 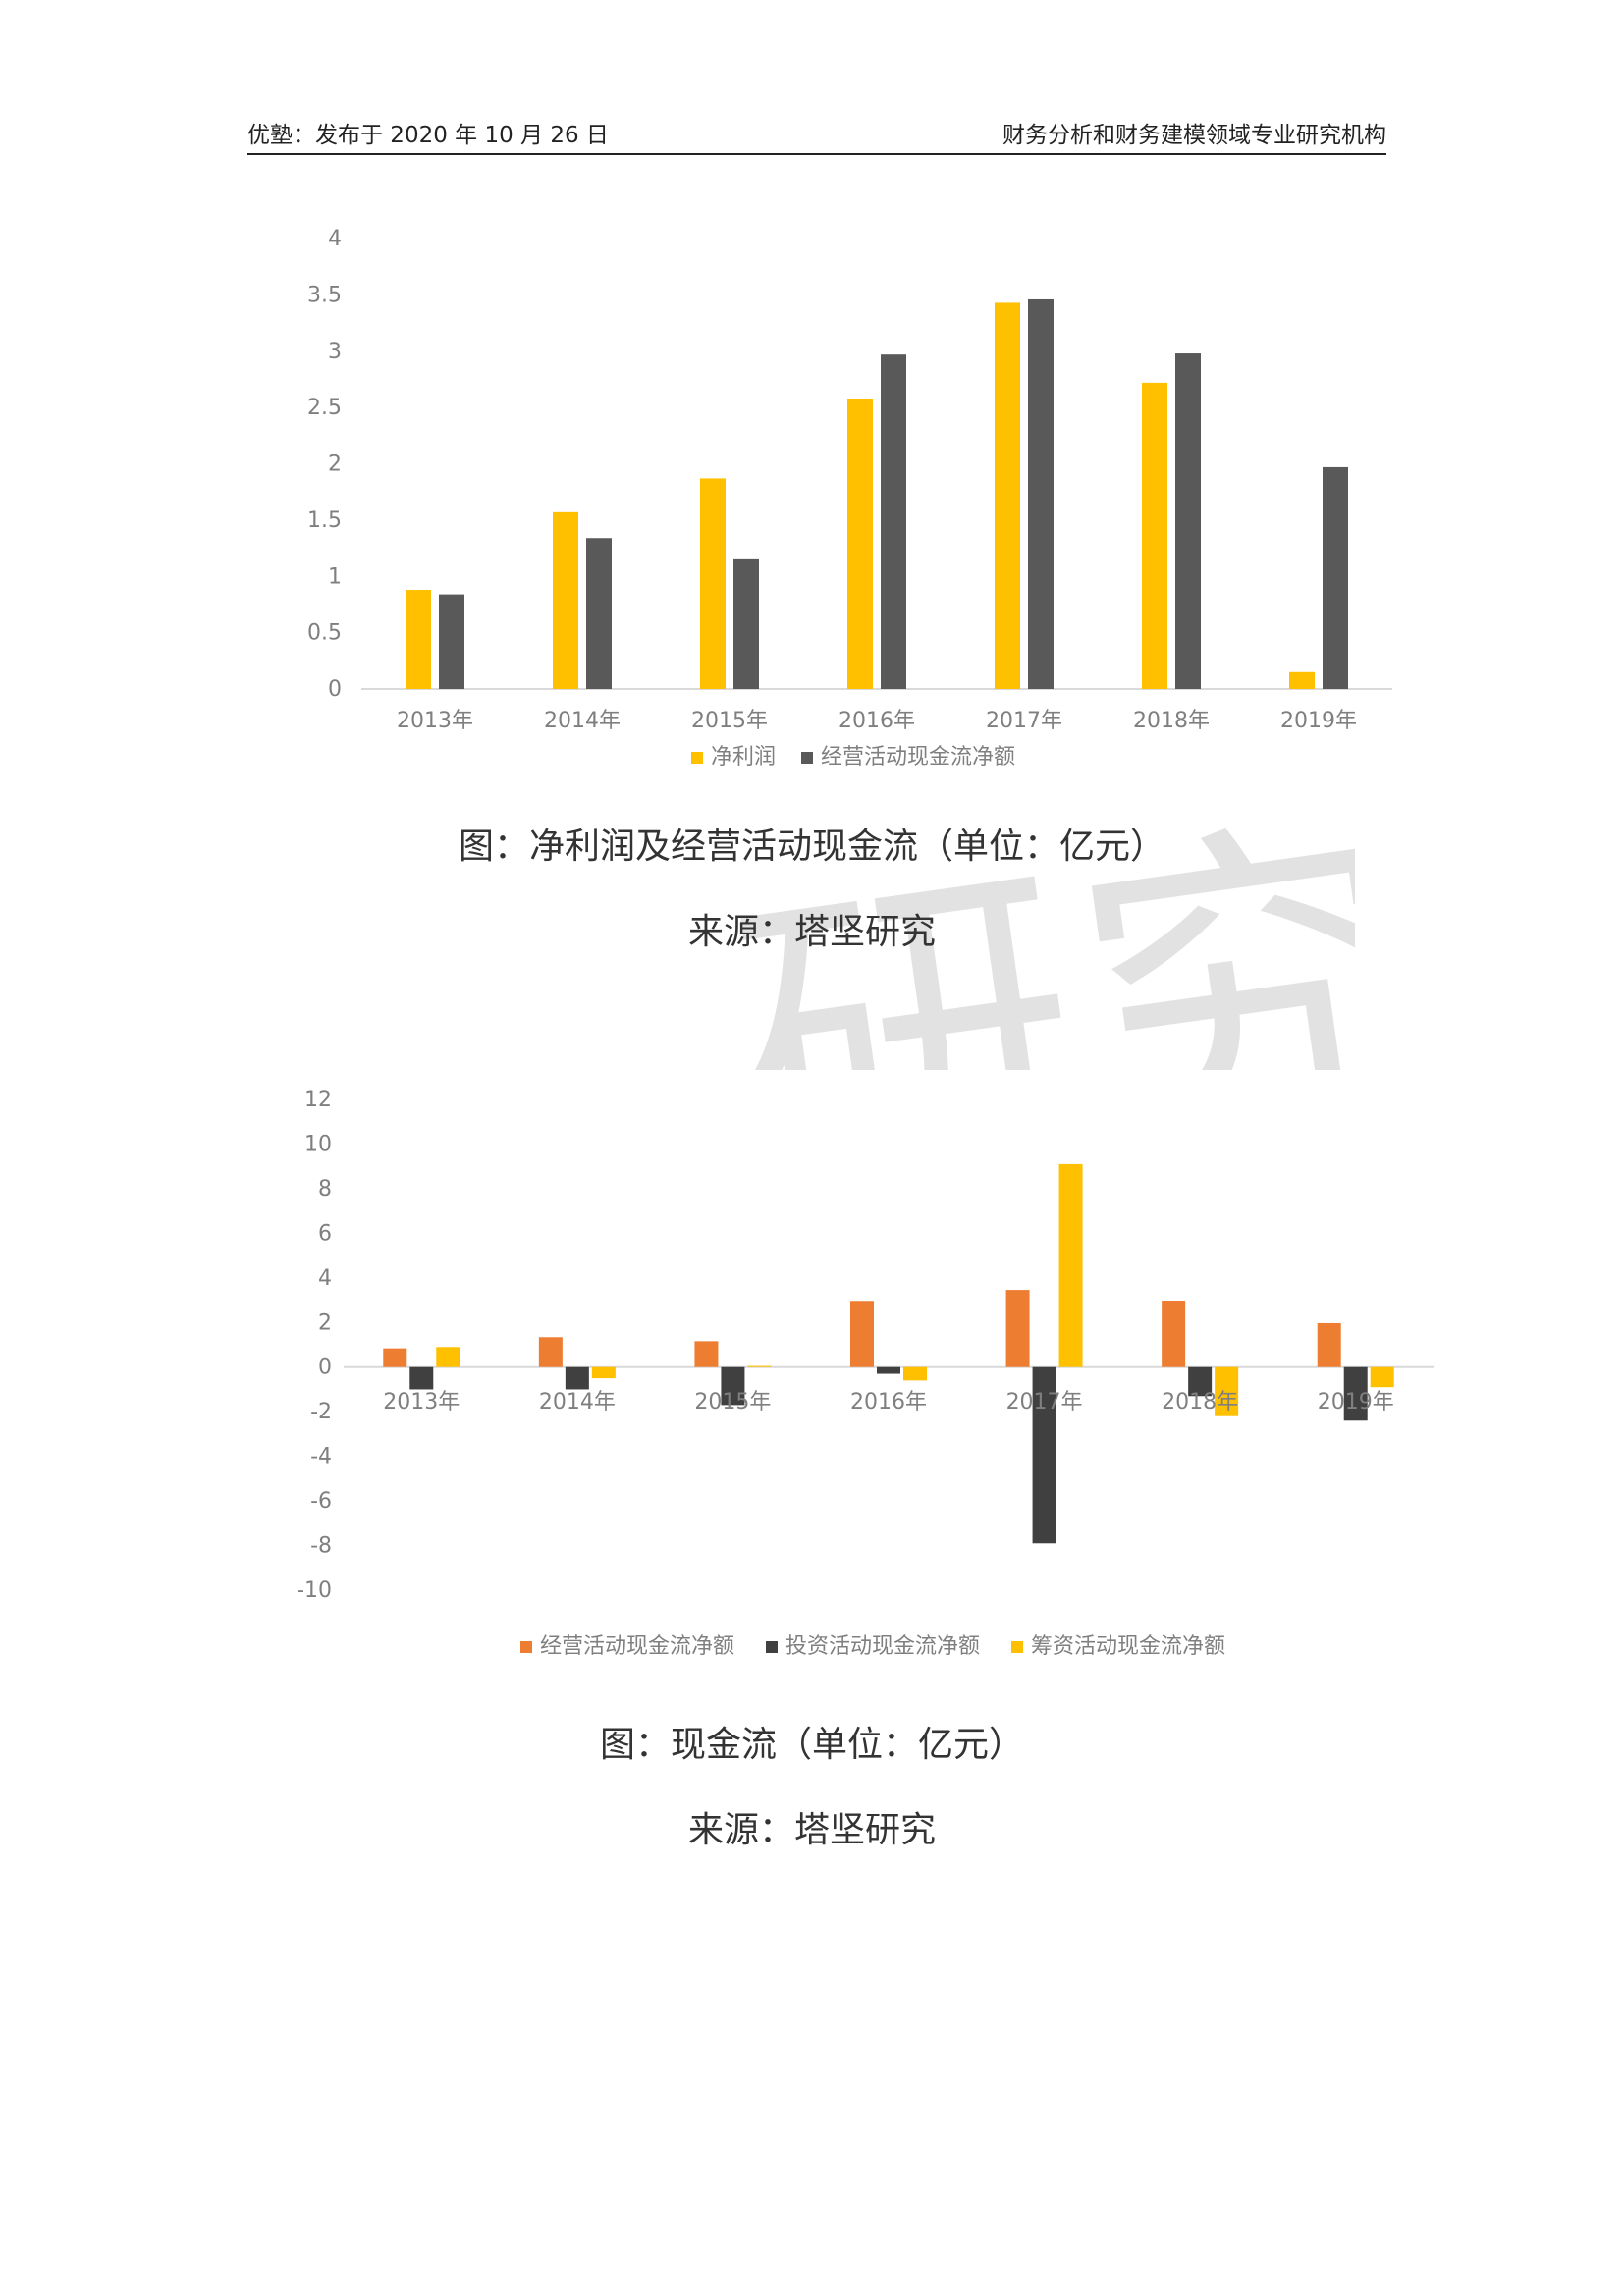 I want to click on bar-2017年-净利润, so click(x=1007, y=496).